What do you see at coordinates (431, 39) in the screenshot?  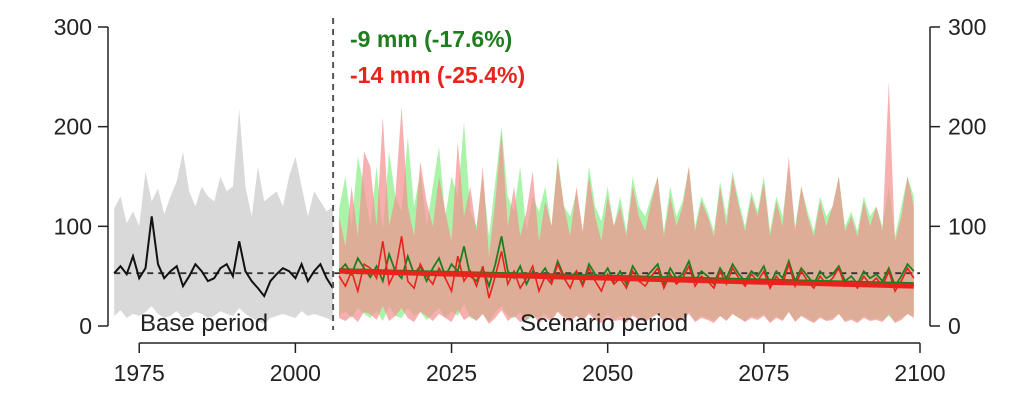 I see `green-change-annotation: -9 mm (-17.6%)` at bounding box center [431, 39].